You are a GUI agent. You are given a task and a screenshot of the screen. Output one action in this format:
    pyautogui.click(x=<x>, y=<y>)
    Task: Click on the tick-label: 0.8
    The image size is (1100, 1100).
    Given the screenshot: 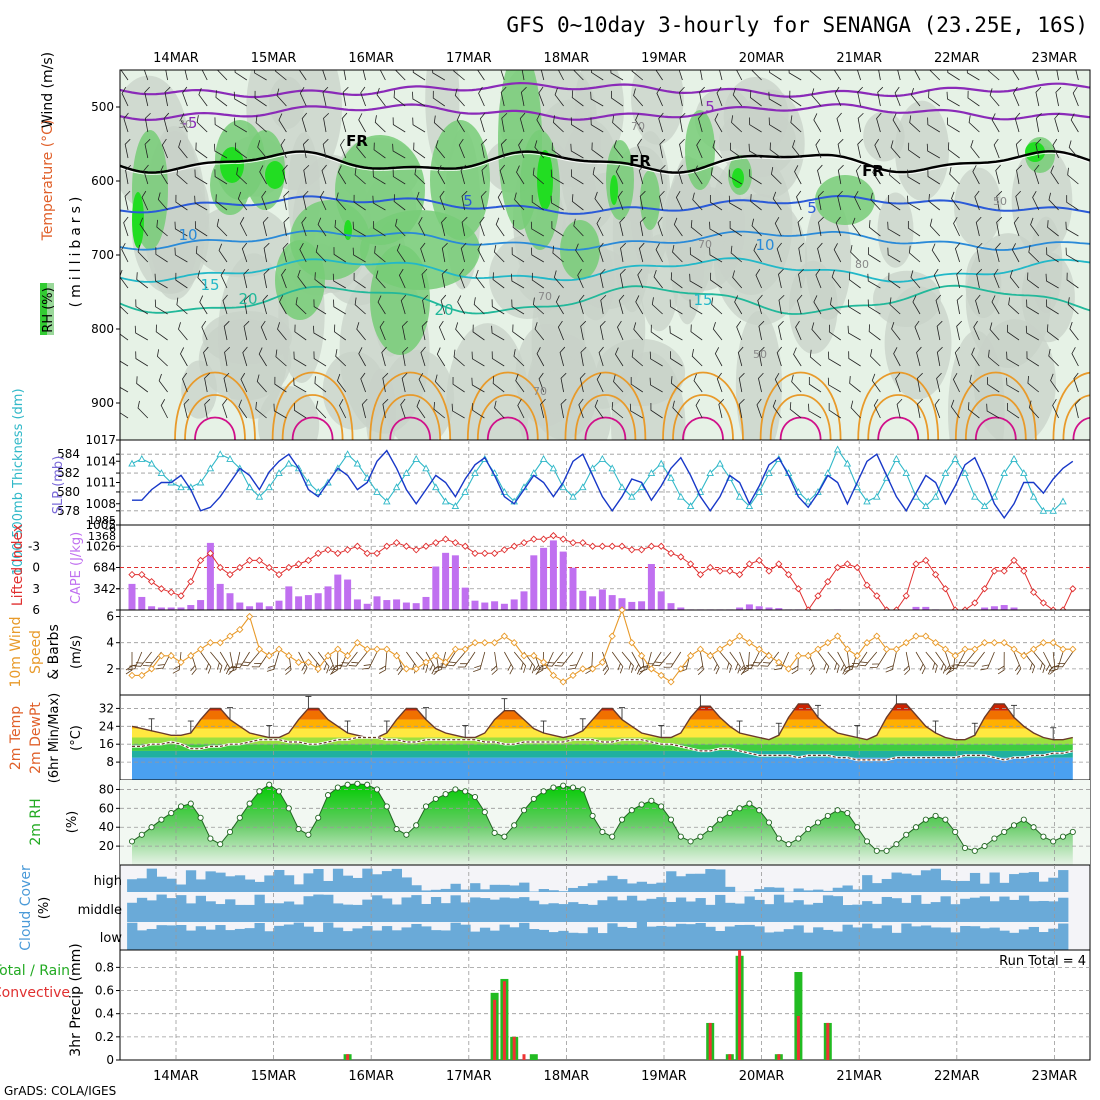 What is the action you would take?
    pyautogui.click(x=104, y=967)
    